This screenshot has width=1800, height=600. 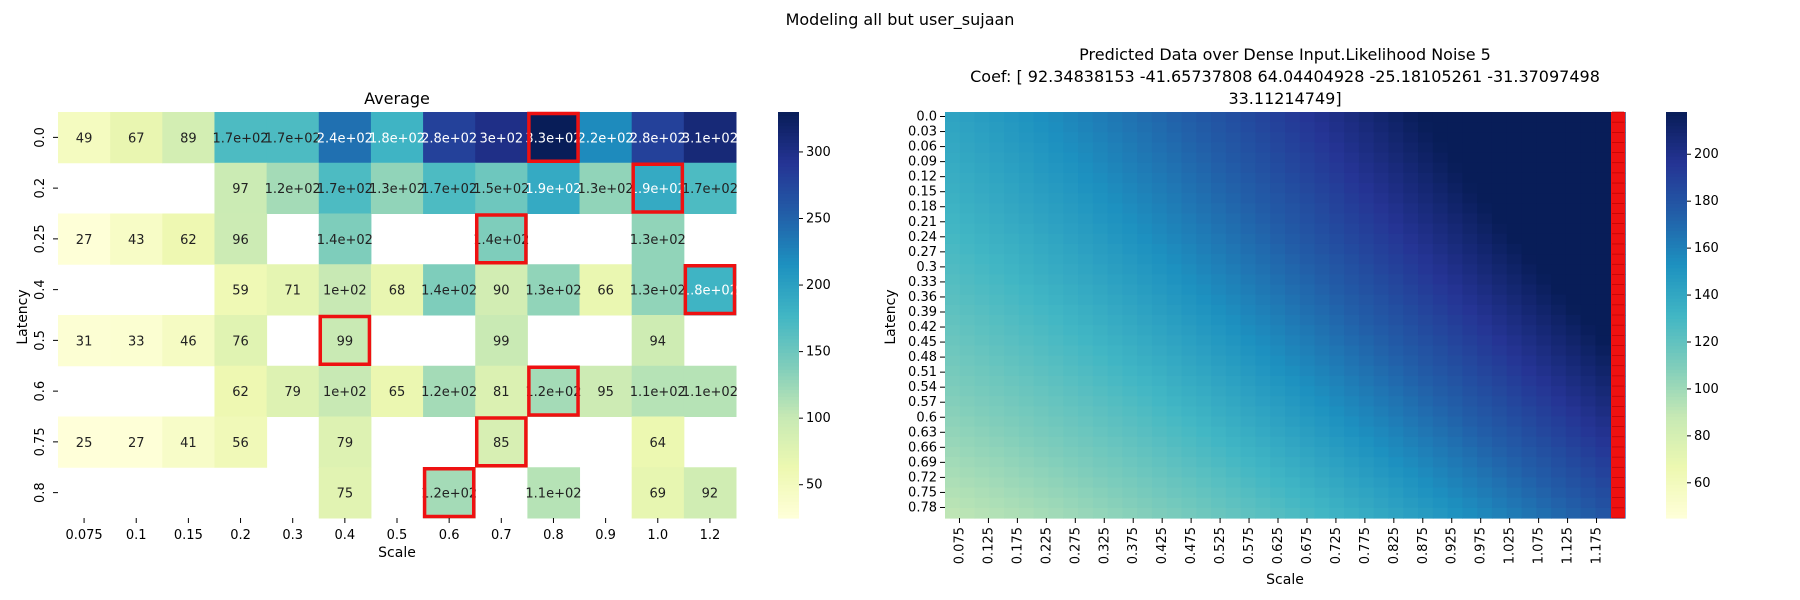 What do you see at coordinates (922, 237) in the screenshot?
I see `y-tick-label: 0.24` at bounding box center [922, 237].